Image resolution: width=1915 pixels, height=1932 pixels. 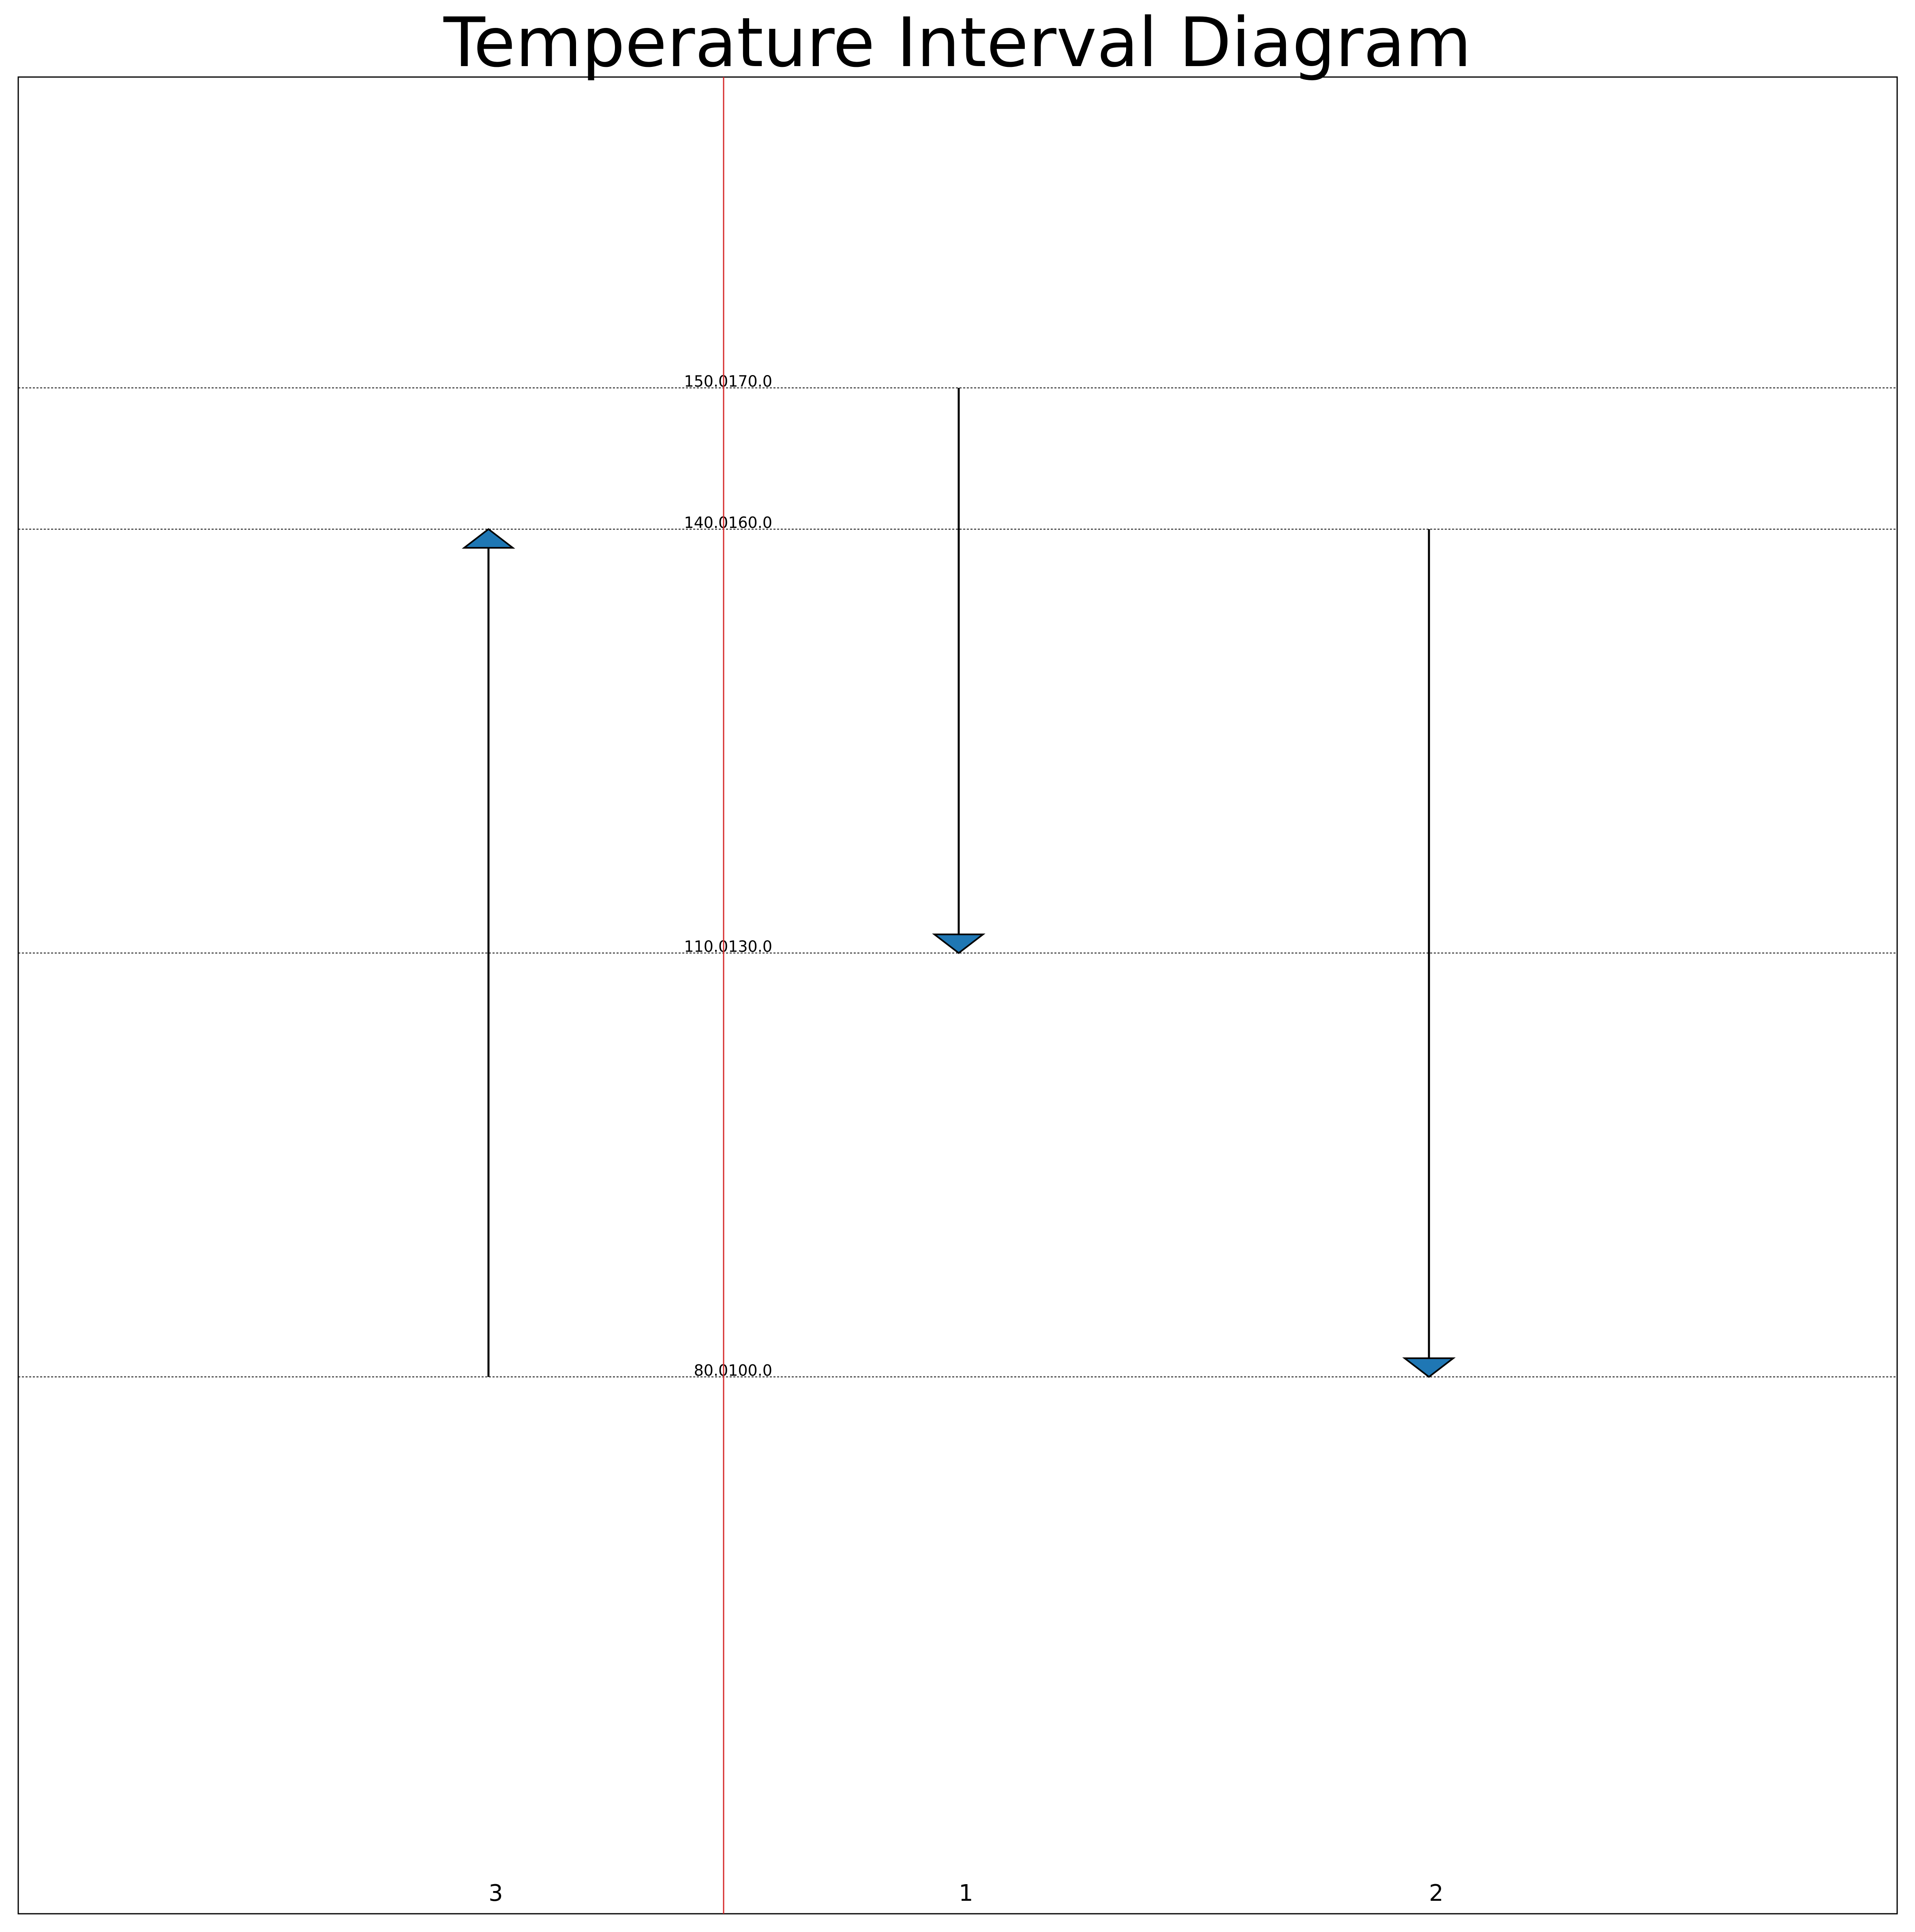 What do you see at coordinates (495, 1893) in the screenshot?
I see `stream-label: 3` at bounding box center [495, 1893].